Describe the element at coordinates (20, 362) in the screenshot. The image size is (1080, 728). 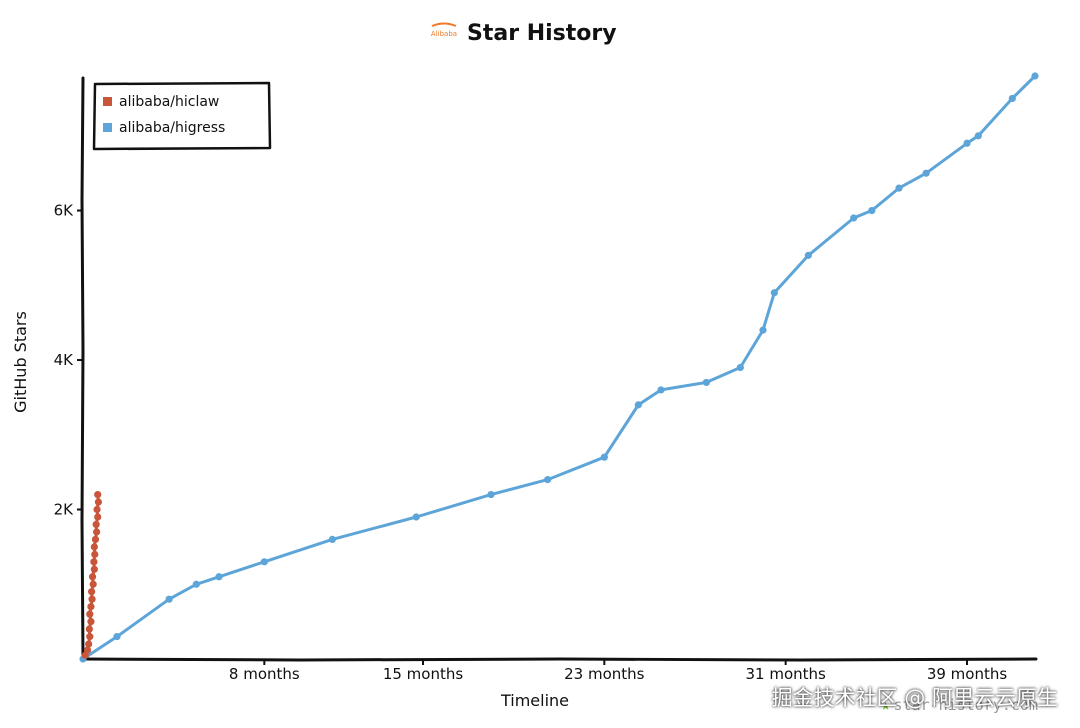
I see `y-axis-title: GitHub Stars` at that location.